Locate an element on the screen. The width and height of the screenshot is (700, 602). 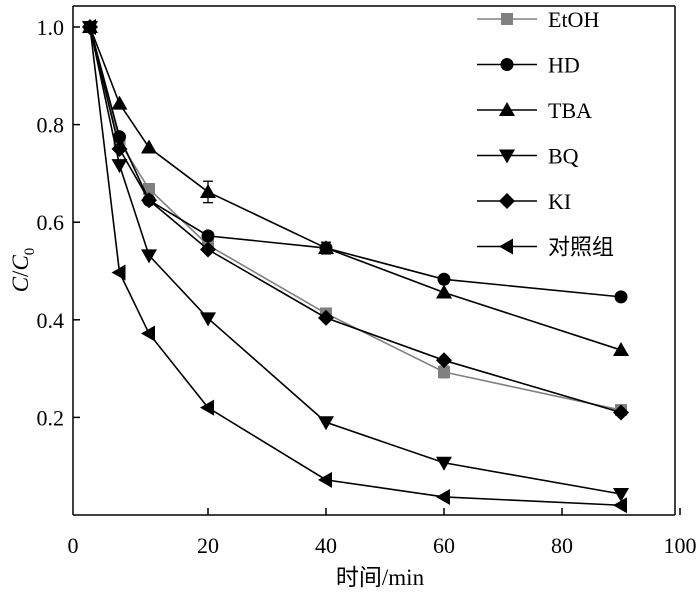
x-axis-title: 时间/min is located at coordinates (380, 577).